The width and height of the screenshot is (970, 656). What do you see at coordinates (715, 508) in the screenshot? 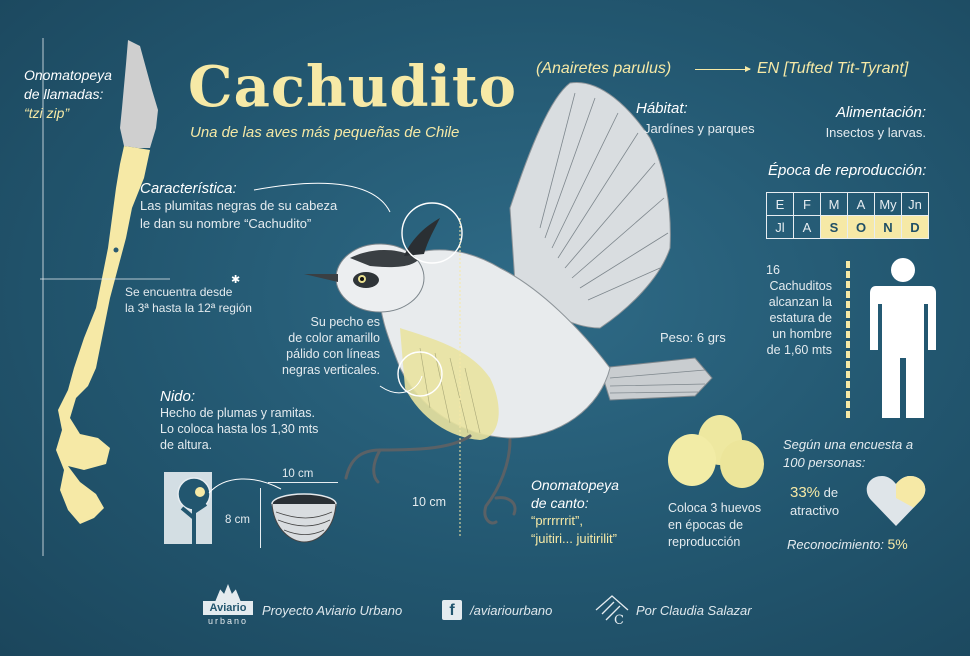
I see `eggs-text-1: Coloca 3 huevos` at bounding box center [715, 508].